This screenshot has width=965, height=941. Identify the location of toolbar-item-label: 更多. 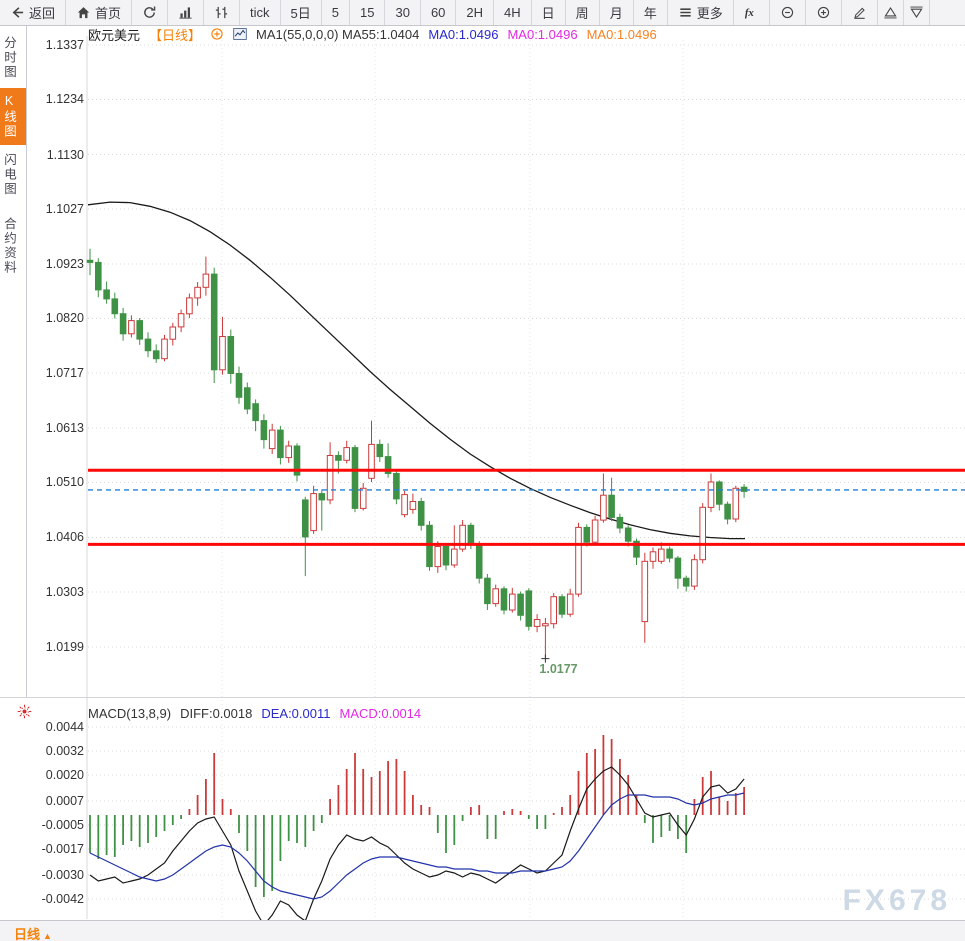
(709, 13).